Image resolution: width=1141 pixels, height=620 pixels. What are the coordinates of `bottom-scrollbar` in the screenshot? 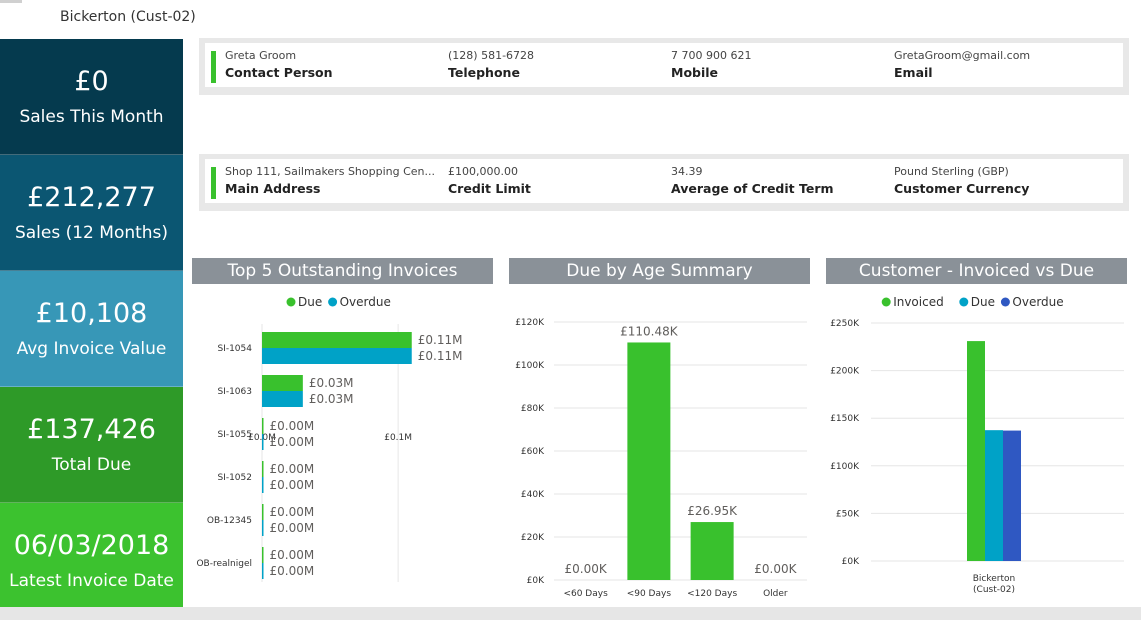 It's located at (570, 613).